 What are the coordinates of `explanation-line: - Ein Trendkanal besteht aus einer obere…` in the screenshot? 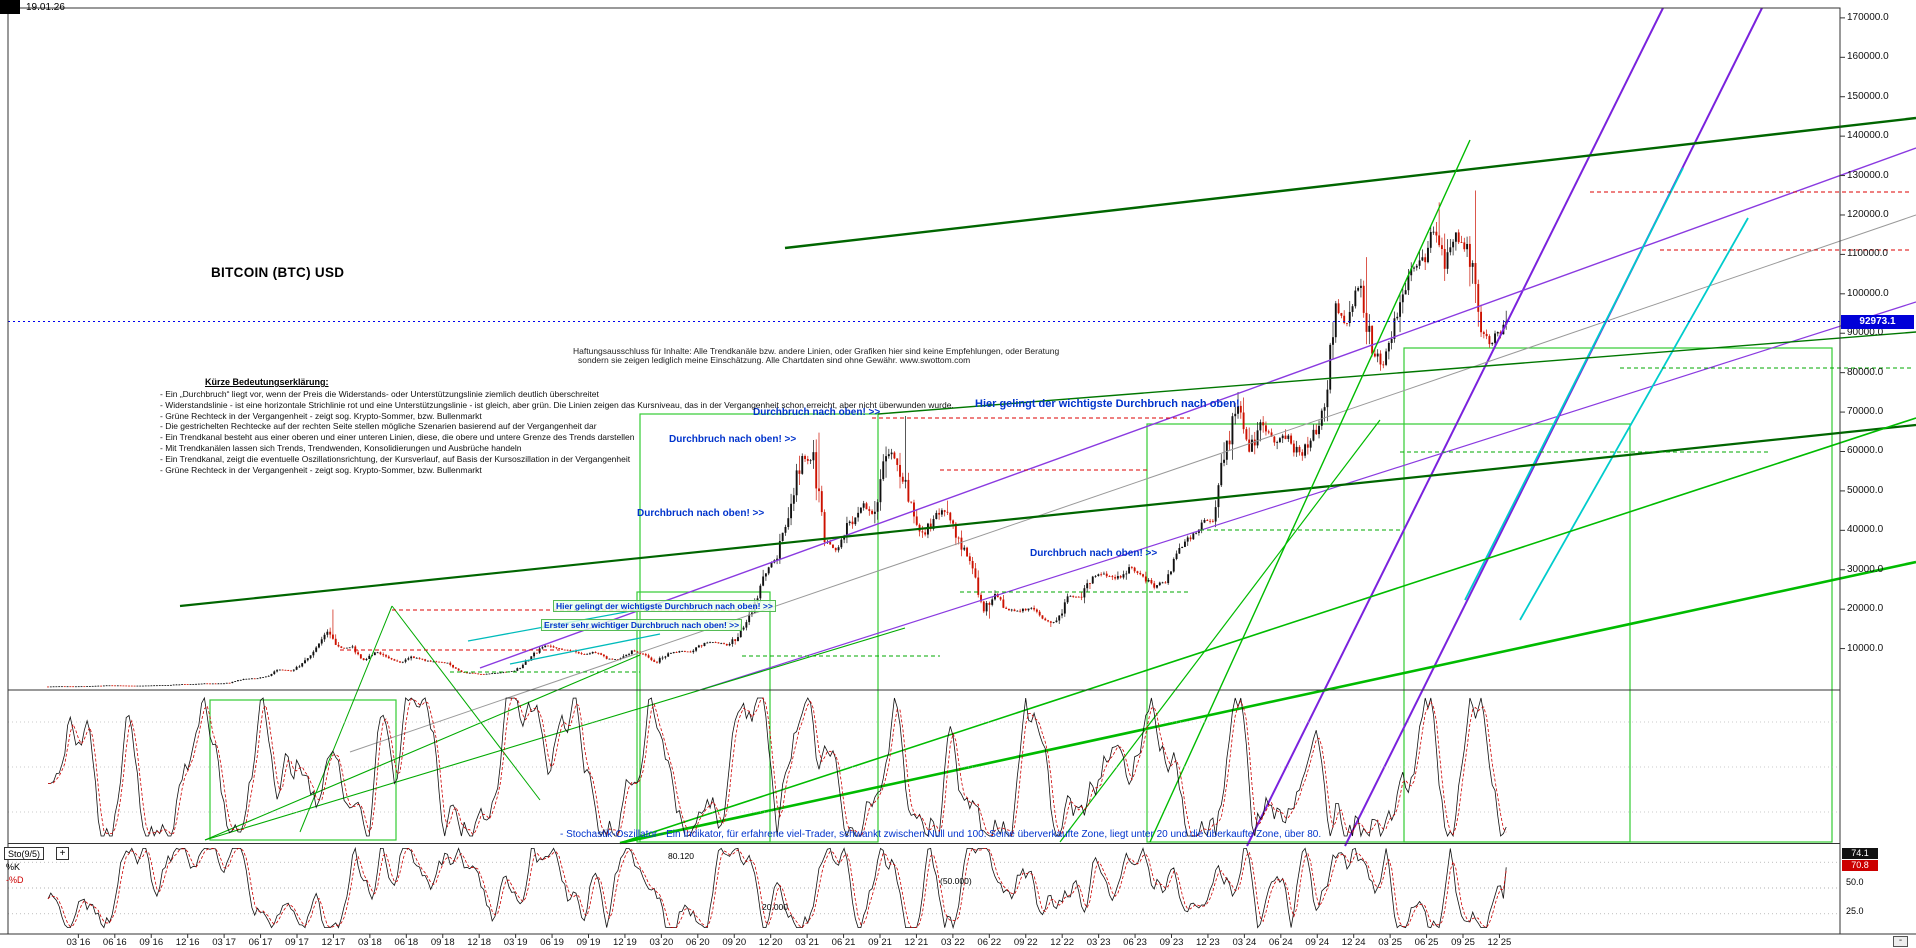 It's located at (397, 437).